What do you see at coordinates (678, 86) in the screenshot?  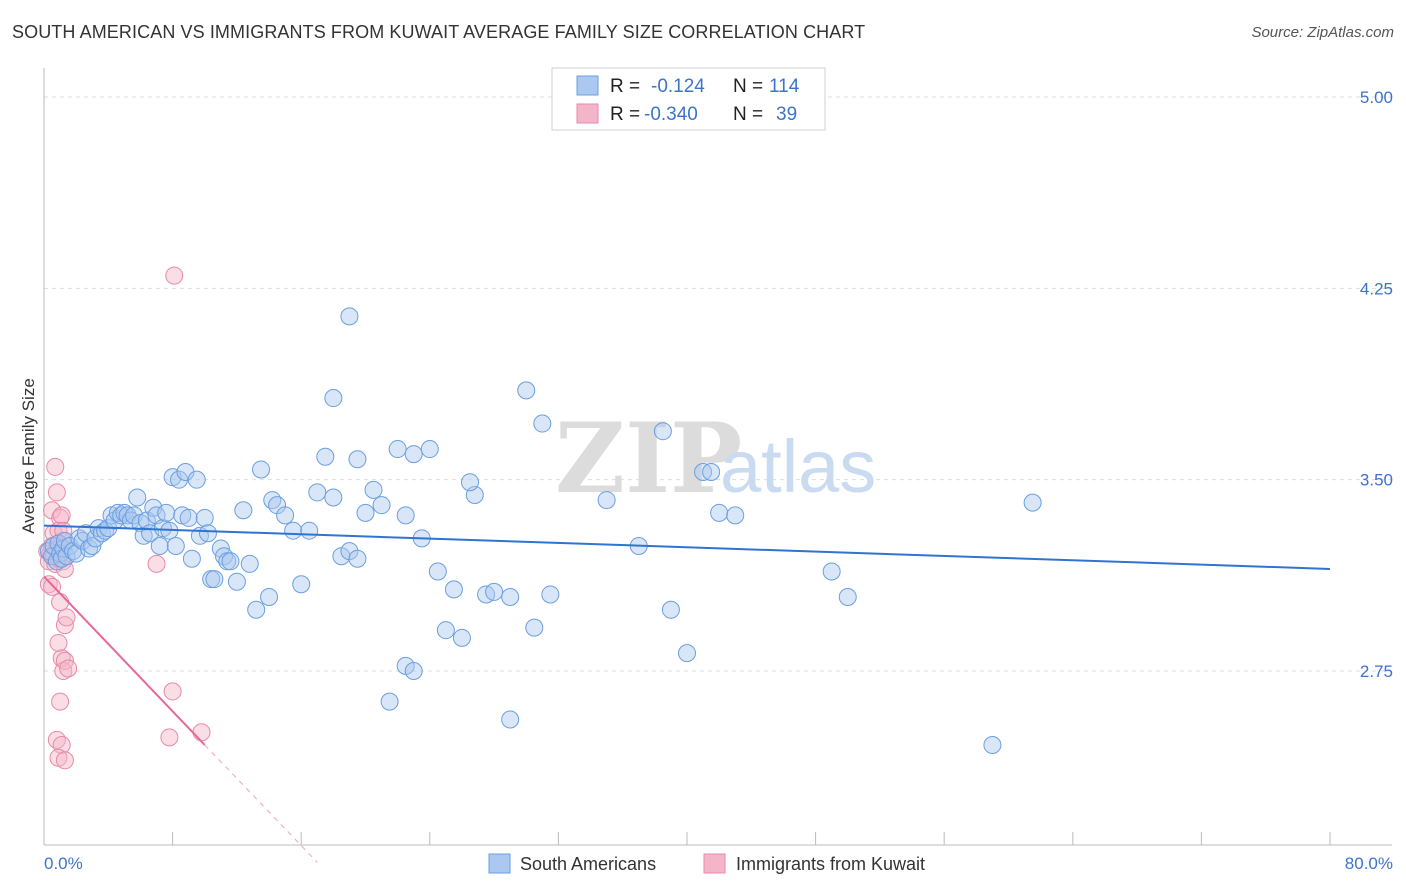 I see `legend-r-value: -0.124` at bounding box center [678, 86].